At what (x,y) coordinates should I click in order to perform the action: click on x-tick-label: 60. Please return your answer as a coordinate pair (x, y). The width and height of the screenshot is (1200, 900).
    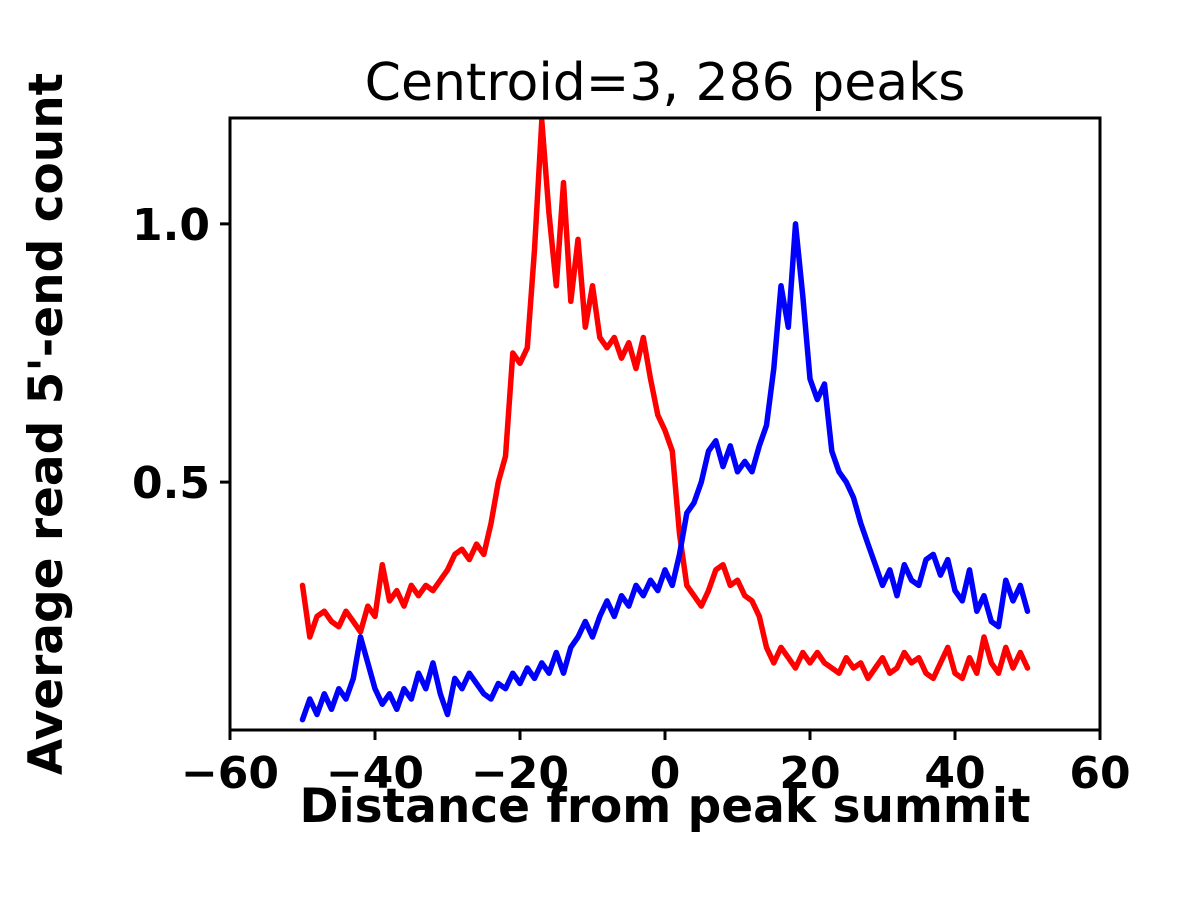
    Looking at the image, I should click on (1099, 773).